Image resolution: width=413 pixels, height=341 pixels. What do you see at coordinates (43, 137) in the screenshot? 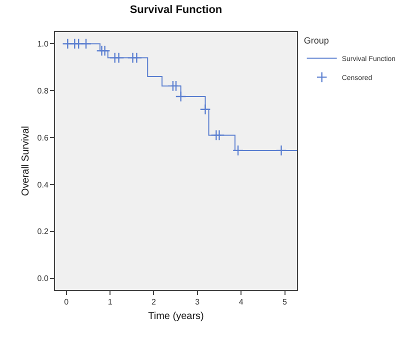
I see `y-tick-label: 0.6` at bounding box center [43, 137].